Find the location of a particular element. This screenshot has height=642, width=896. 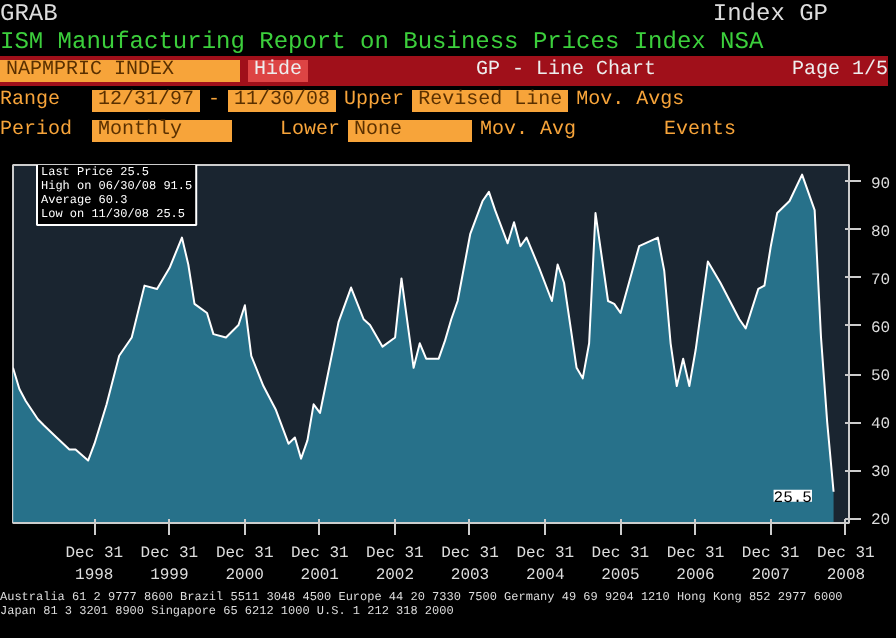

text: NAPMPRIC INDEX is located at coordinates (120, 71).